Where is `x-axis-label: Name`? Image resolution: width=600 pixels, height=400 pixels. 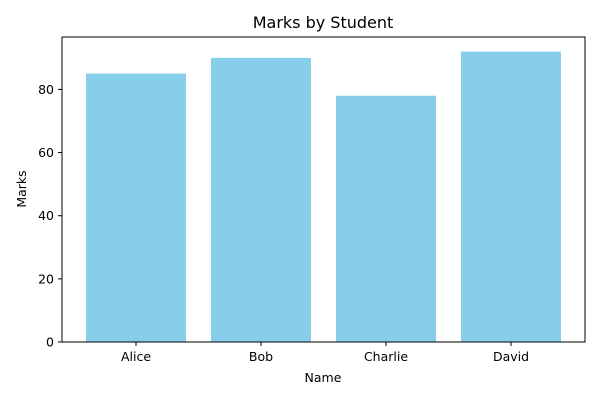
x-axis-label: Name is located at coordinates (323, 377).